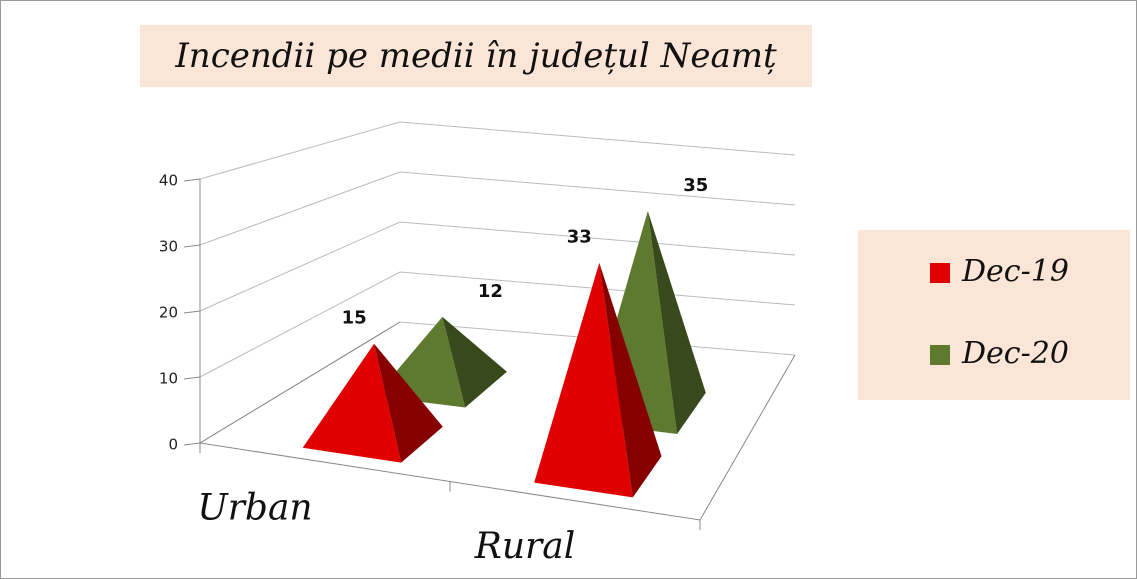 Image resolution: width=1137 pixels, height=579 pixels. What do you see at coordinates (1015, 271) in the screenshot?
I see `legend-label: Dec-19` at bounding box center [1015, 271].